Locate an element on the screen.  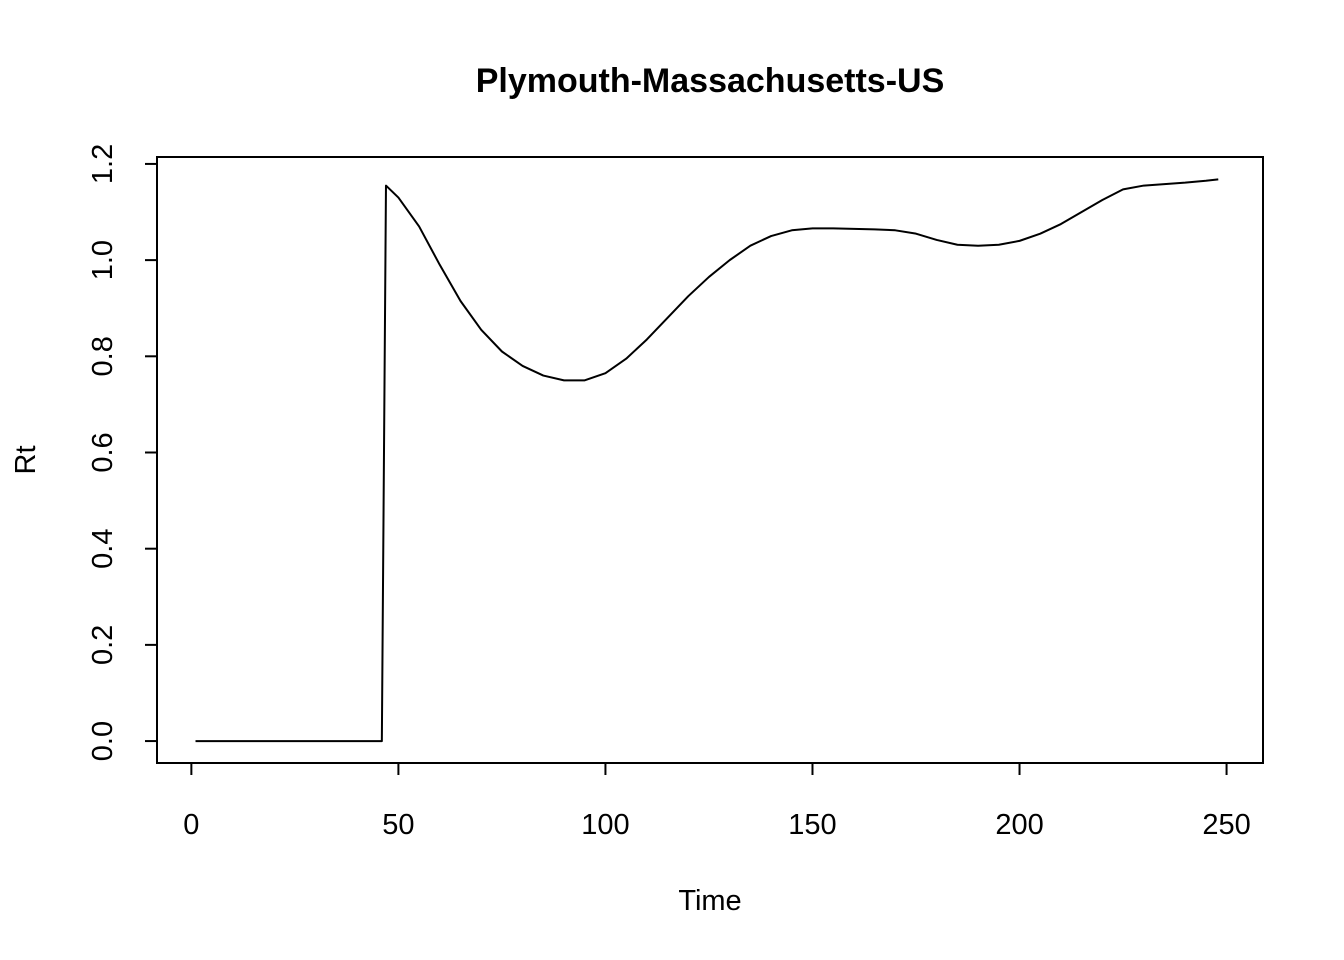
y-tick-label: 0.6 is located at coordinates (103, 452).